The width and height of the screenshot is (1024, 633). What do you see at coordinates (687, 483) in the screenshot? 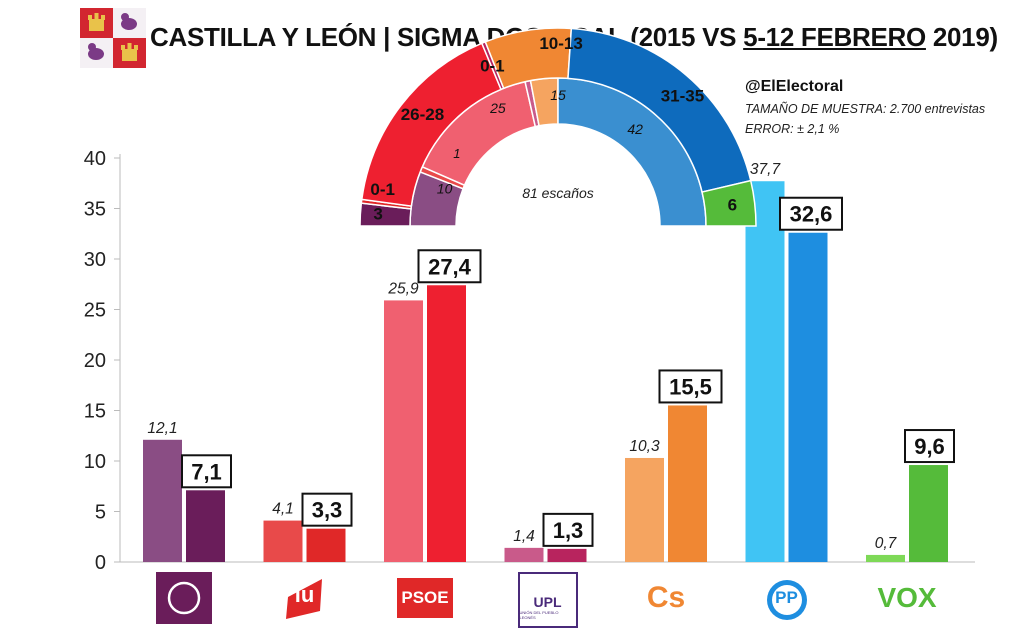
I see `bar-2019-cs` at bounding box center [687, 483].